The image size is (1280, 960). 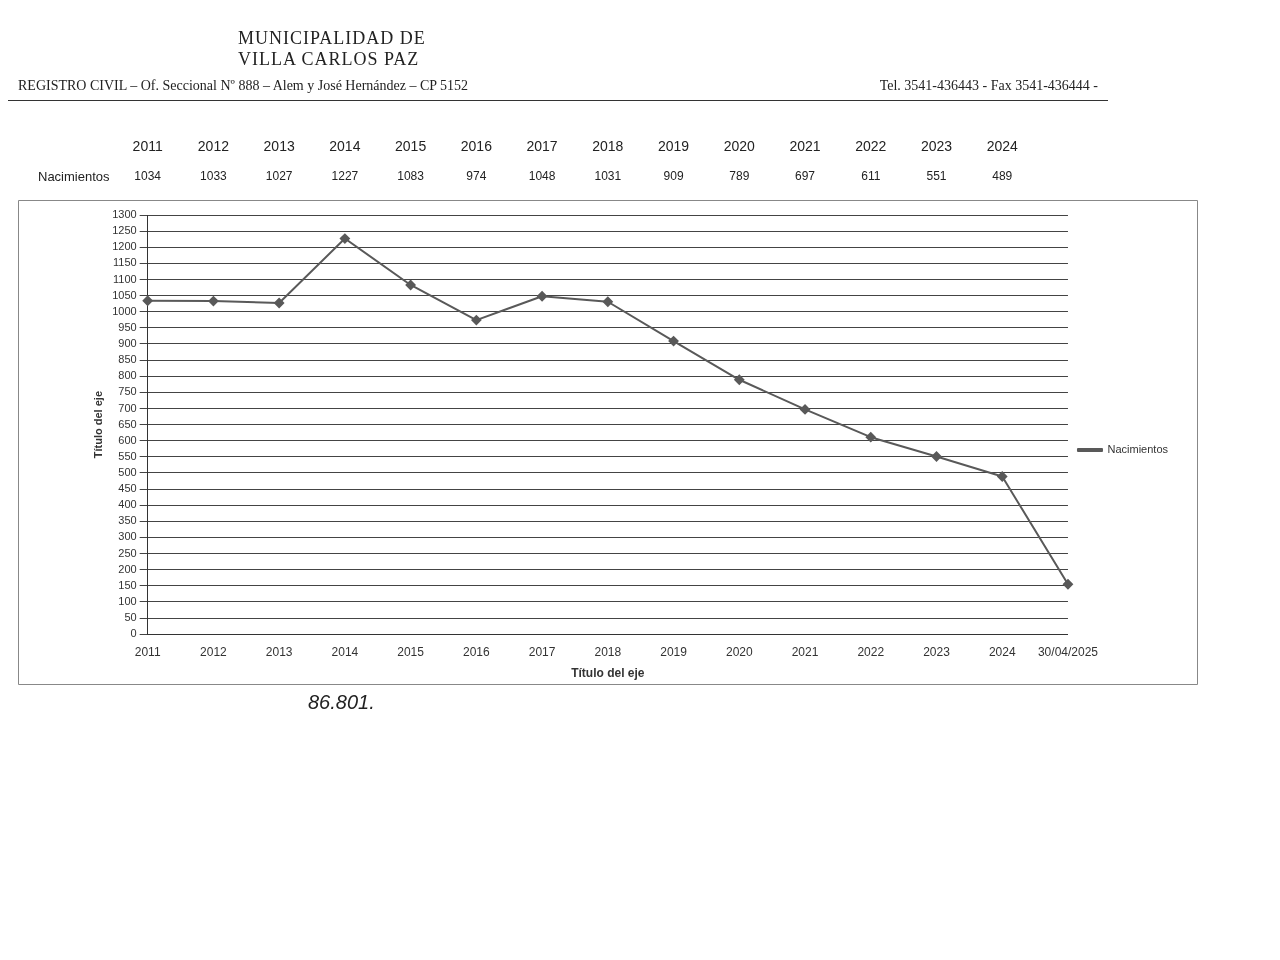 What do you see at coordinates (214, 176) in the screenshot?
I see `data-label: 1033` at bounding box center [214, 176].